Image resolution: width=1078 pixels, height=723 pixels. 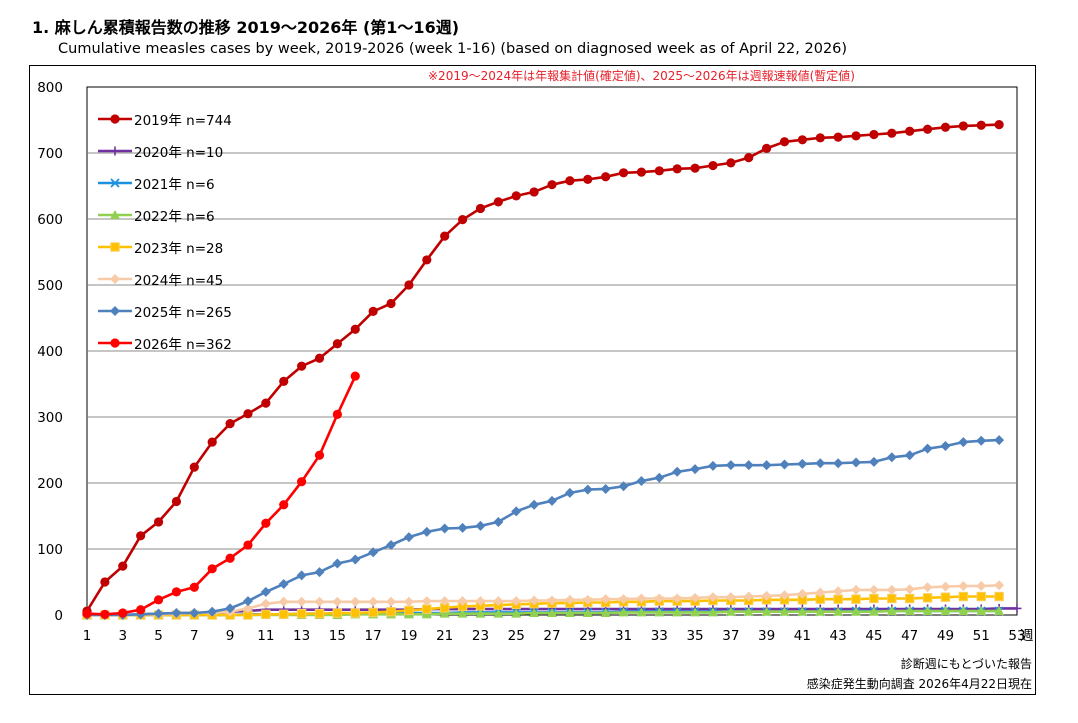 I want to click on footer-survey: 感染症発生動向調査 2026年4月22日現在, so click(x=919, y=684).